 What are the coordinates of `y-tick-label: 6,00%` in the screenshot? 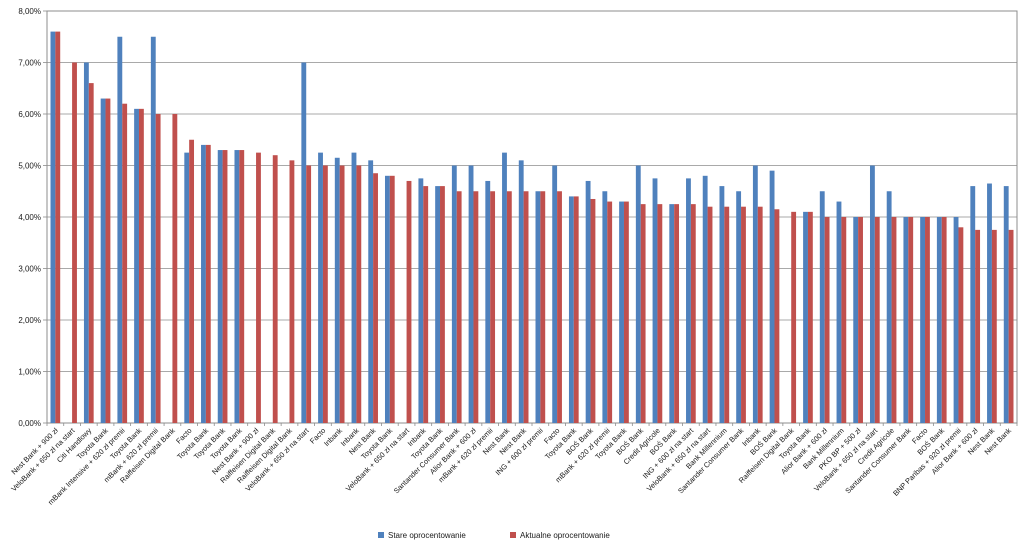 It's located at (29, 114).